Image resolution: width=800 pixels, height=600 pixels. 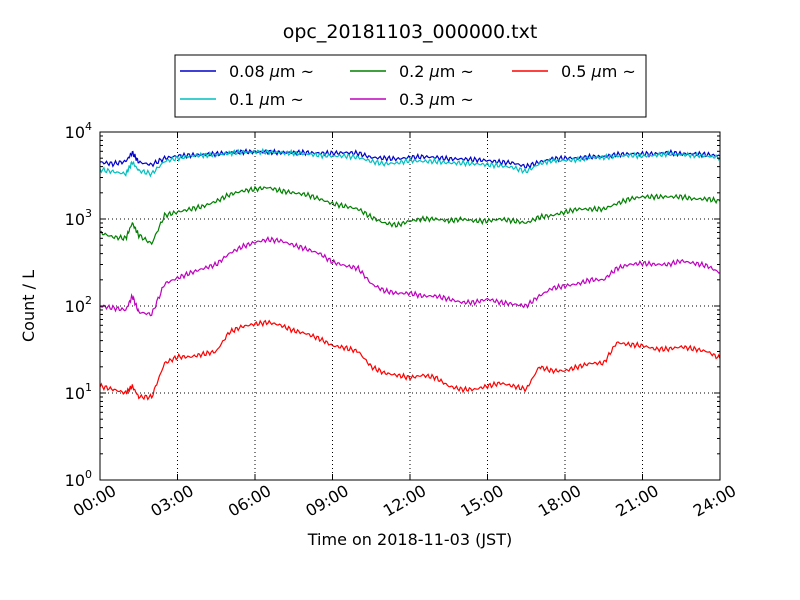 I want to click on chart-title: opc_20181103_000000.txt, so click(x=410, y=32).